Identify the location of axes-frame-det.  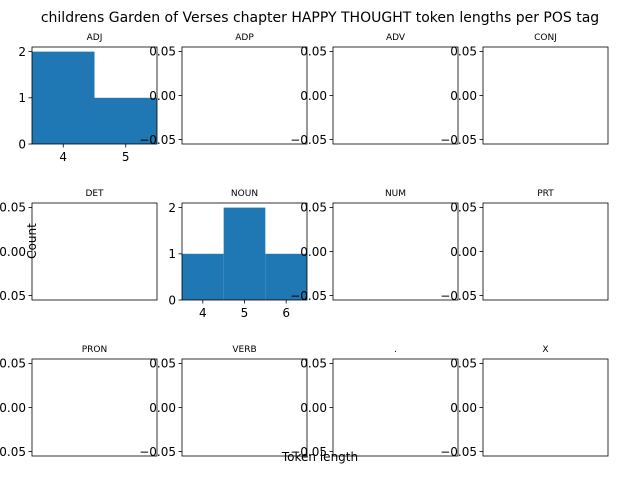
(94, 251).